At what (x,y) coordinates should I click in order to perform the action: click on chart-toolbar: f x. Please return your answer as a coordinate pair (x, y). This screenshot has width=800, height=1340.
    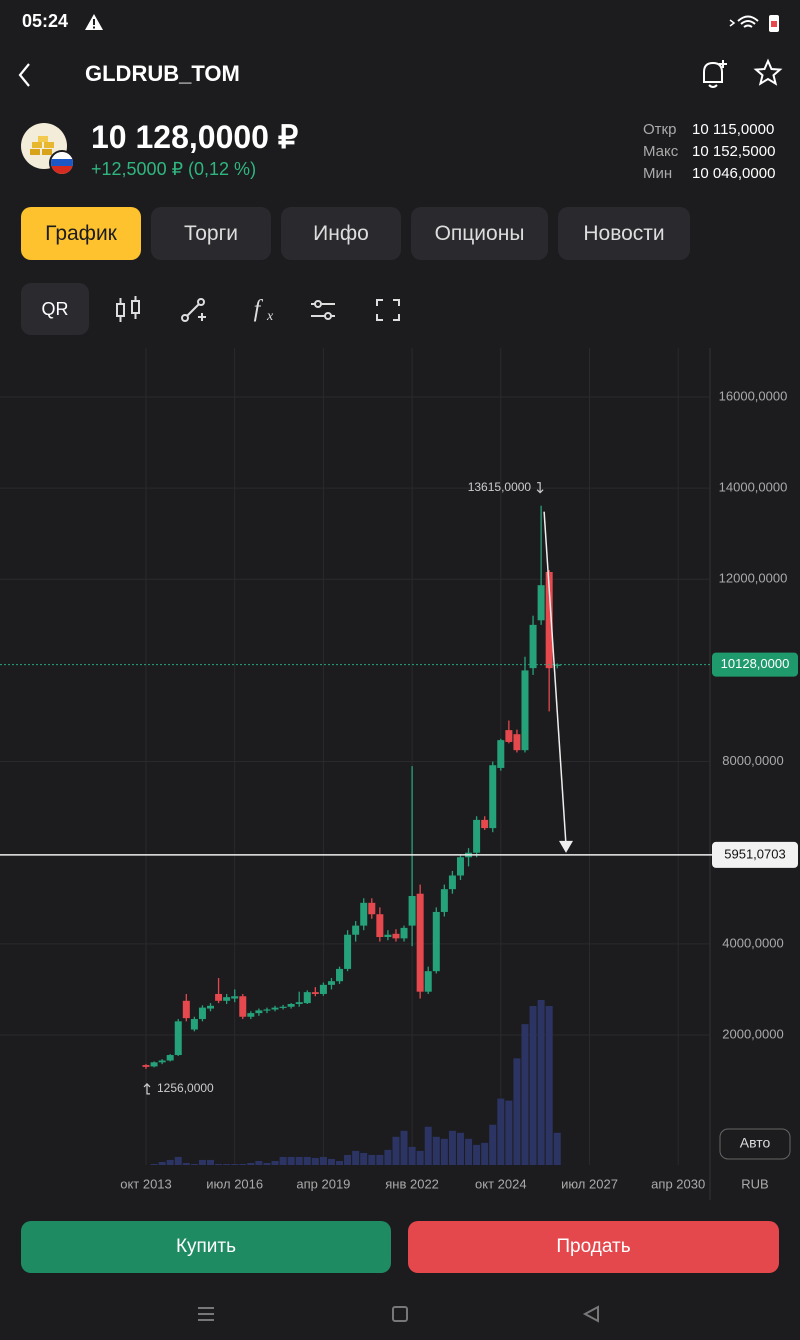
    Looking at the image, I should click on (258, 310).